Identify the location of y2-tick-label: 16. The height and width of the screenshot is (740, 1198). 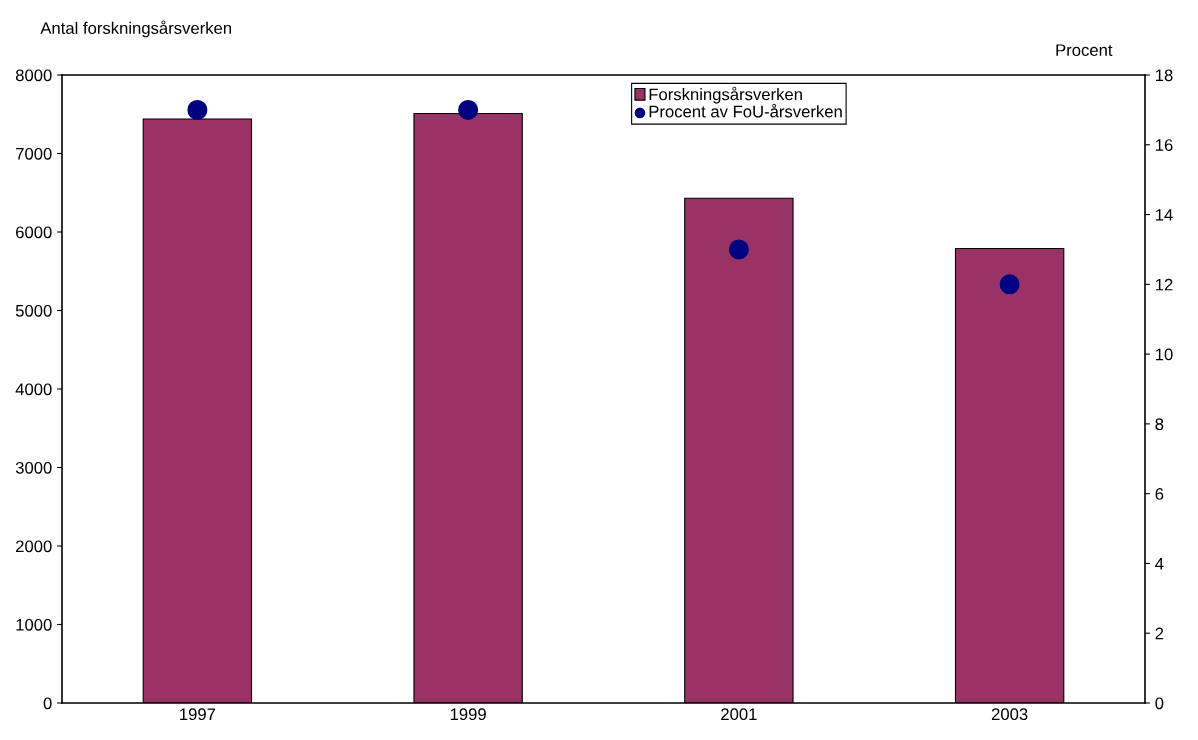
(1164, 145).